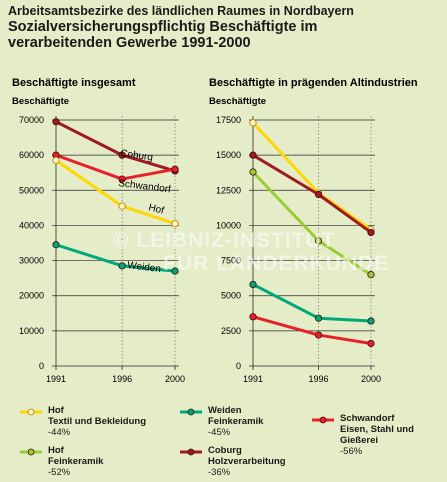 Image resolution: width=447 pixels, height=482 pixels. Describe the element at coordinates (156, 209) in the screenshot. I see `series-label: Hof` at that location.